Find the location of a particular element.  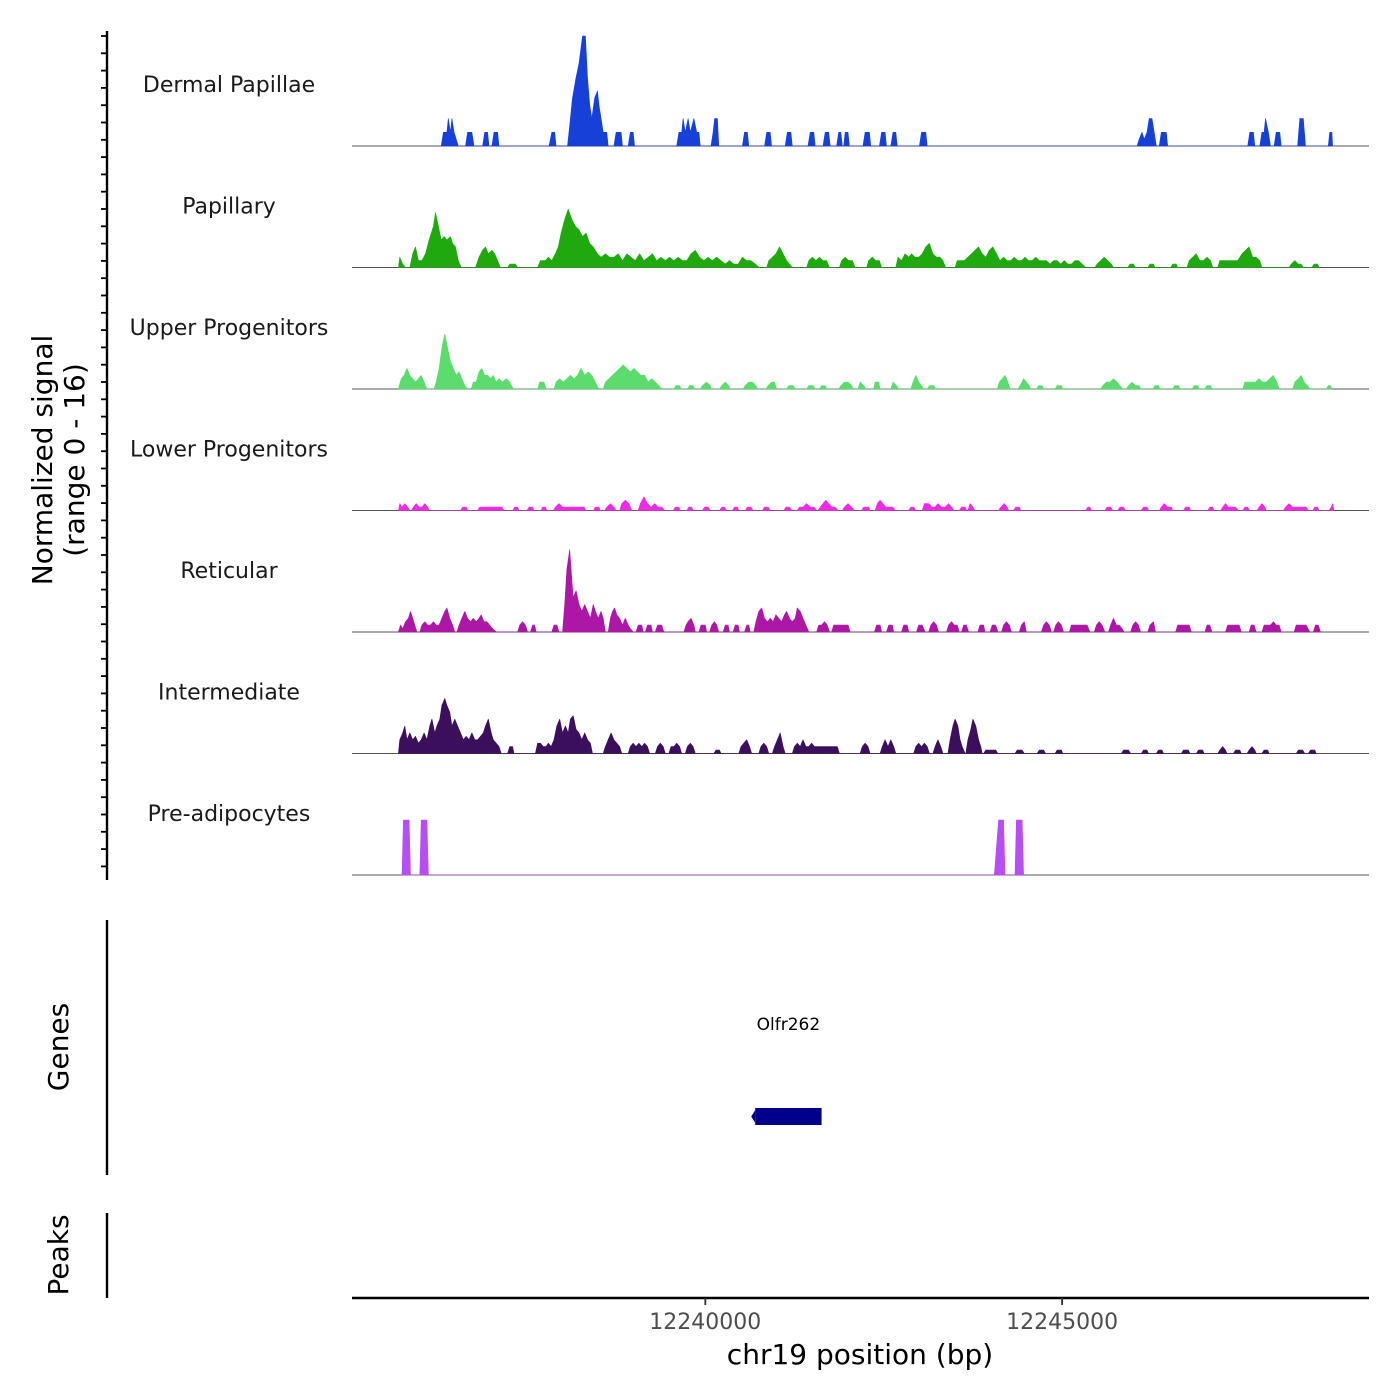

track-pre-adipocytes: Pre-adipocytes is located at coordinates (758, 839).